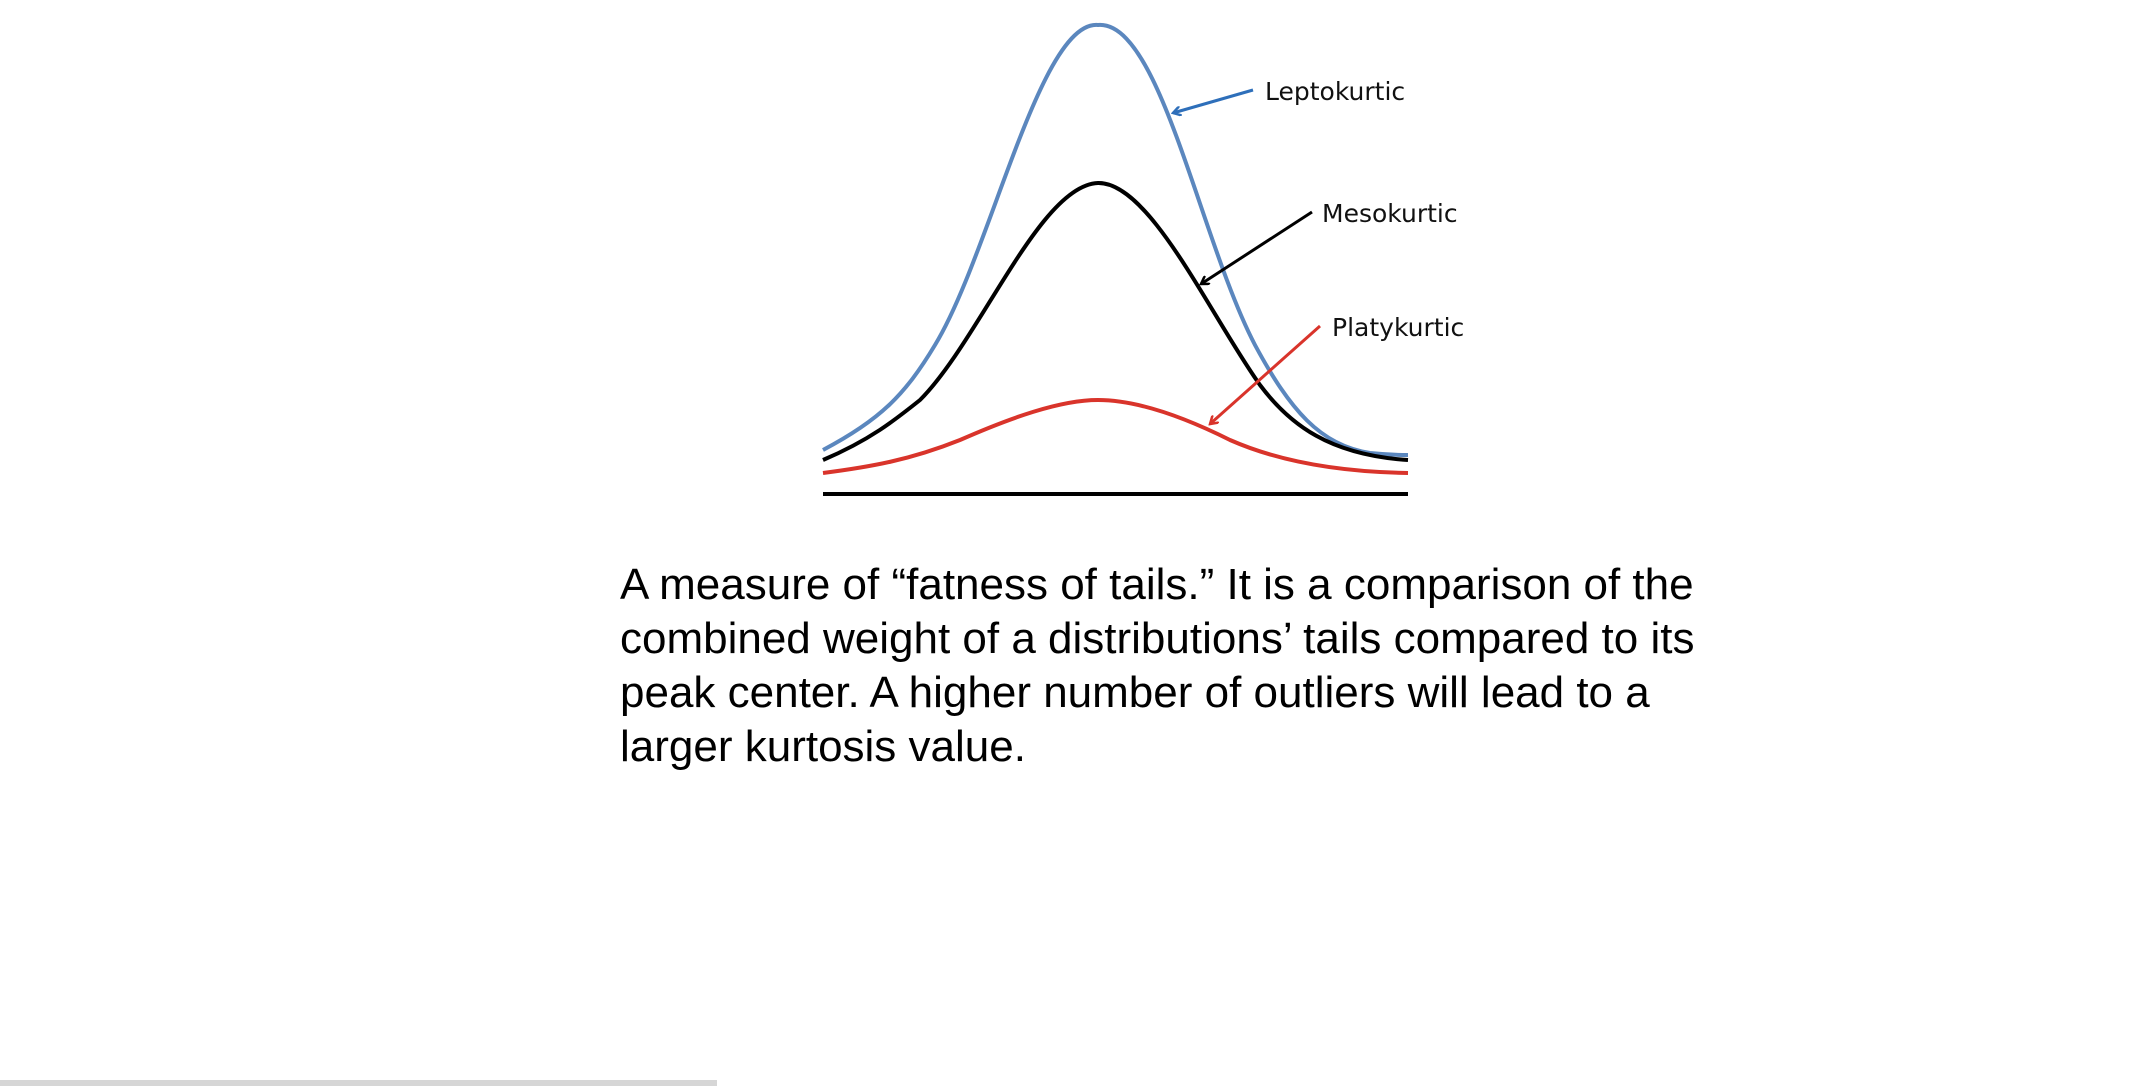  What do you see at coordinates (1390, 213) in the screenshot?
I see `mesokurtic-label: Mesokurtic` at bounding box center [1390, 213].